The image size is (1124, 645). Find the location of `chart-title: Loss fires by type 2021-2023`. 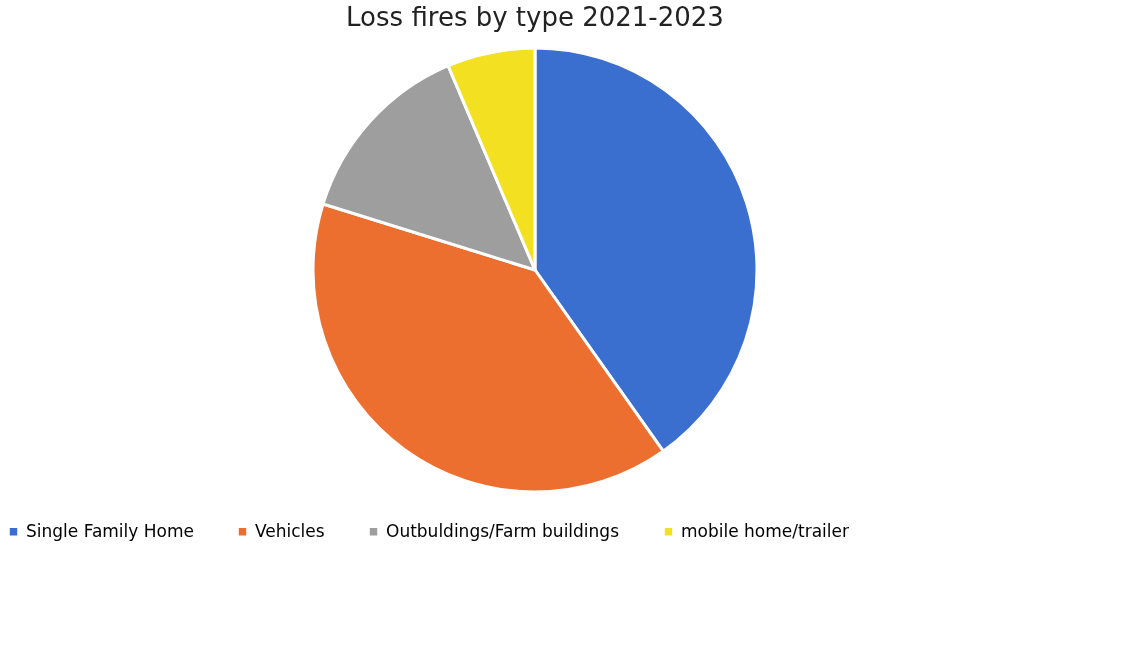

chart-title: Loss fires by type 2021-2023 is located at coordinates (535, 17).